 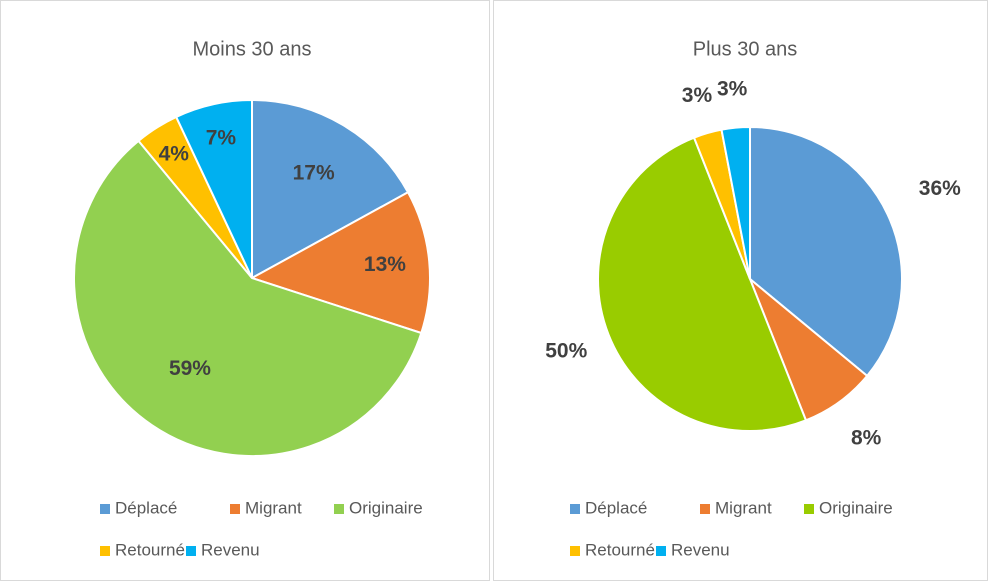 I want to click on data-label: 4%, so click(x=174, y=153).